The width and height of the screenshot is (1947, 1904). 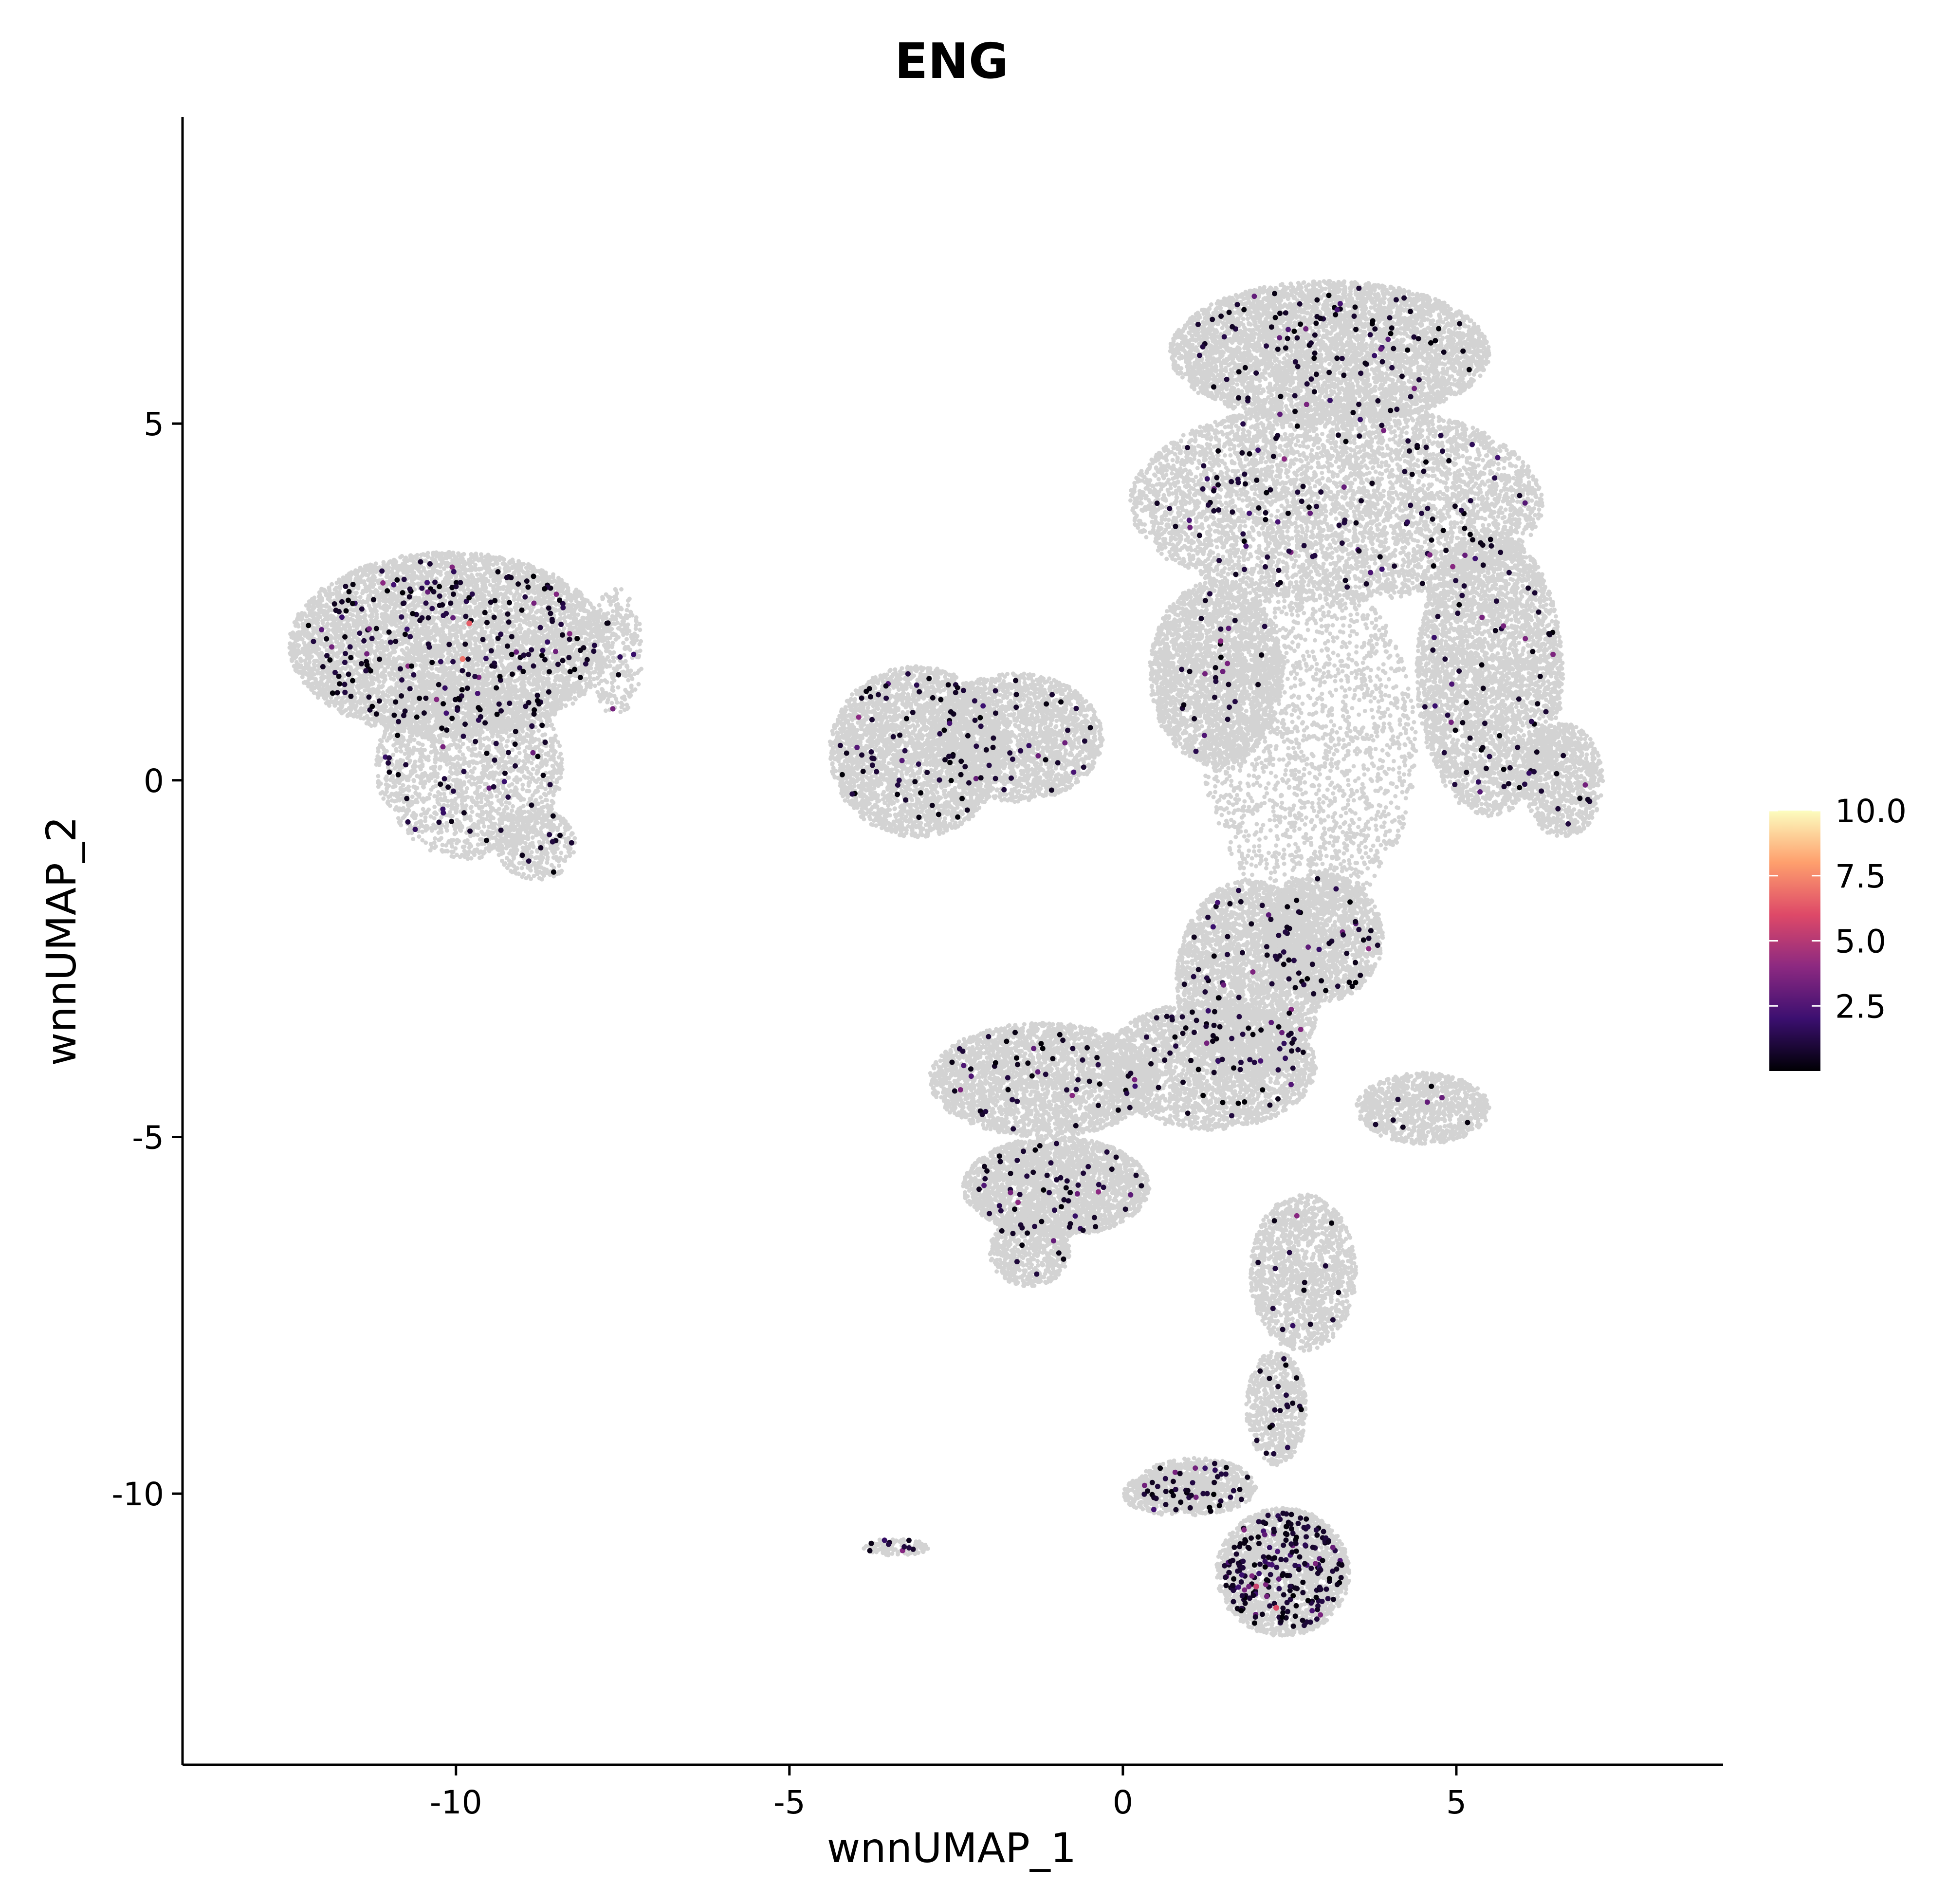 I want to click on colorbar-tick-label: 10.0, so click(x=1871, y=811).